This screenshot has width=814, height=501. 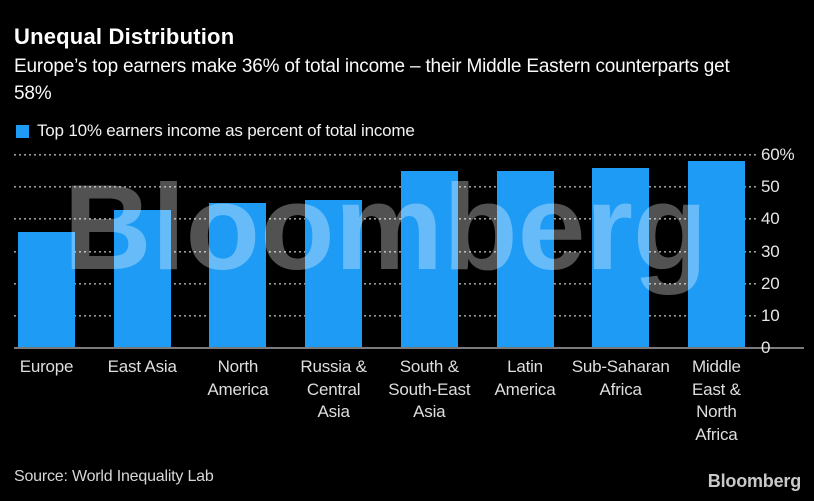 What do you see at coordinates (124, 36) in the screenshot?
I see `chart-title: Unequal Distribution` at bounding box center [124, 36].